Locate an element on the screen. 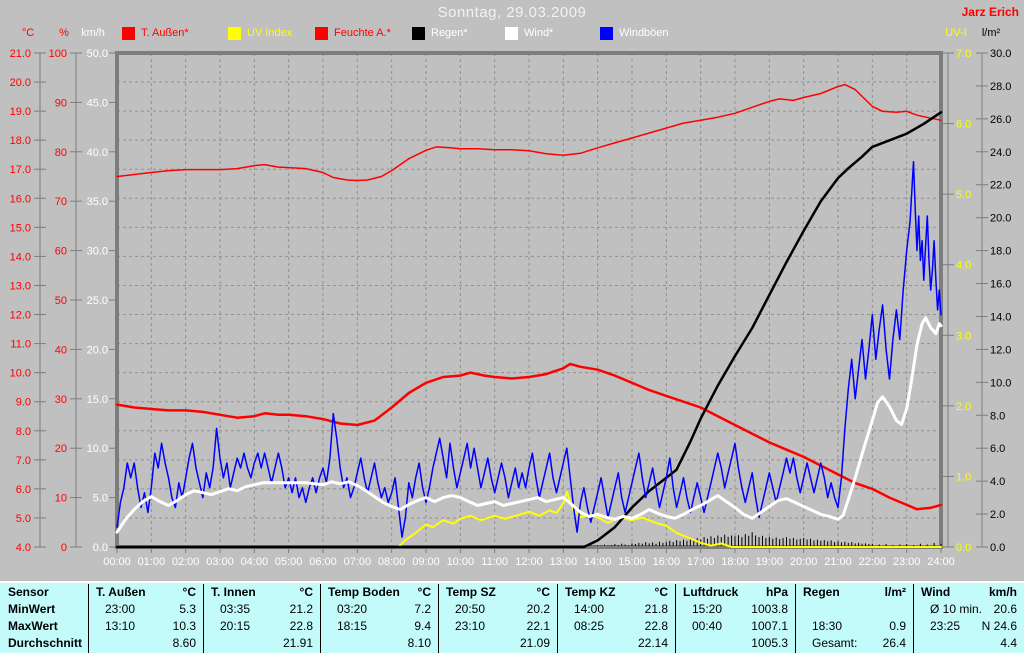 The height and width of the screenshot is (653, 1024). max-time: 13:10 is located at coordinates (120, 626).